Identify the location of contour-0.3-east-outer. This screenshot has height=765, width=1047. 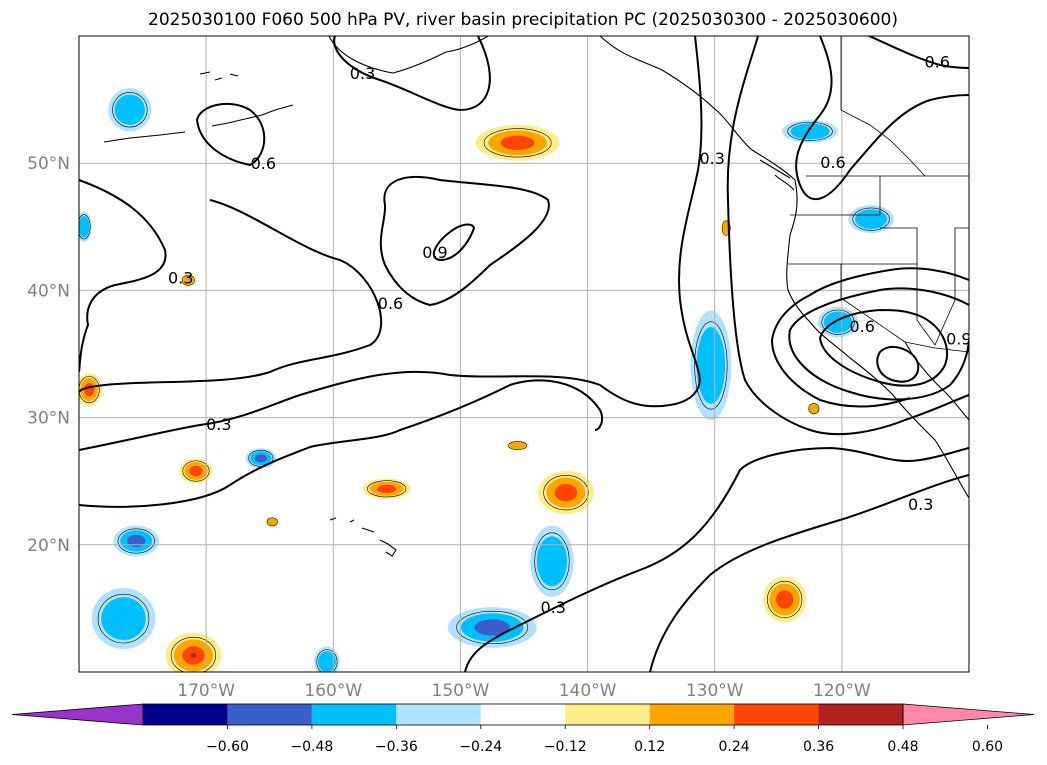
(847, 236).